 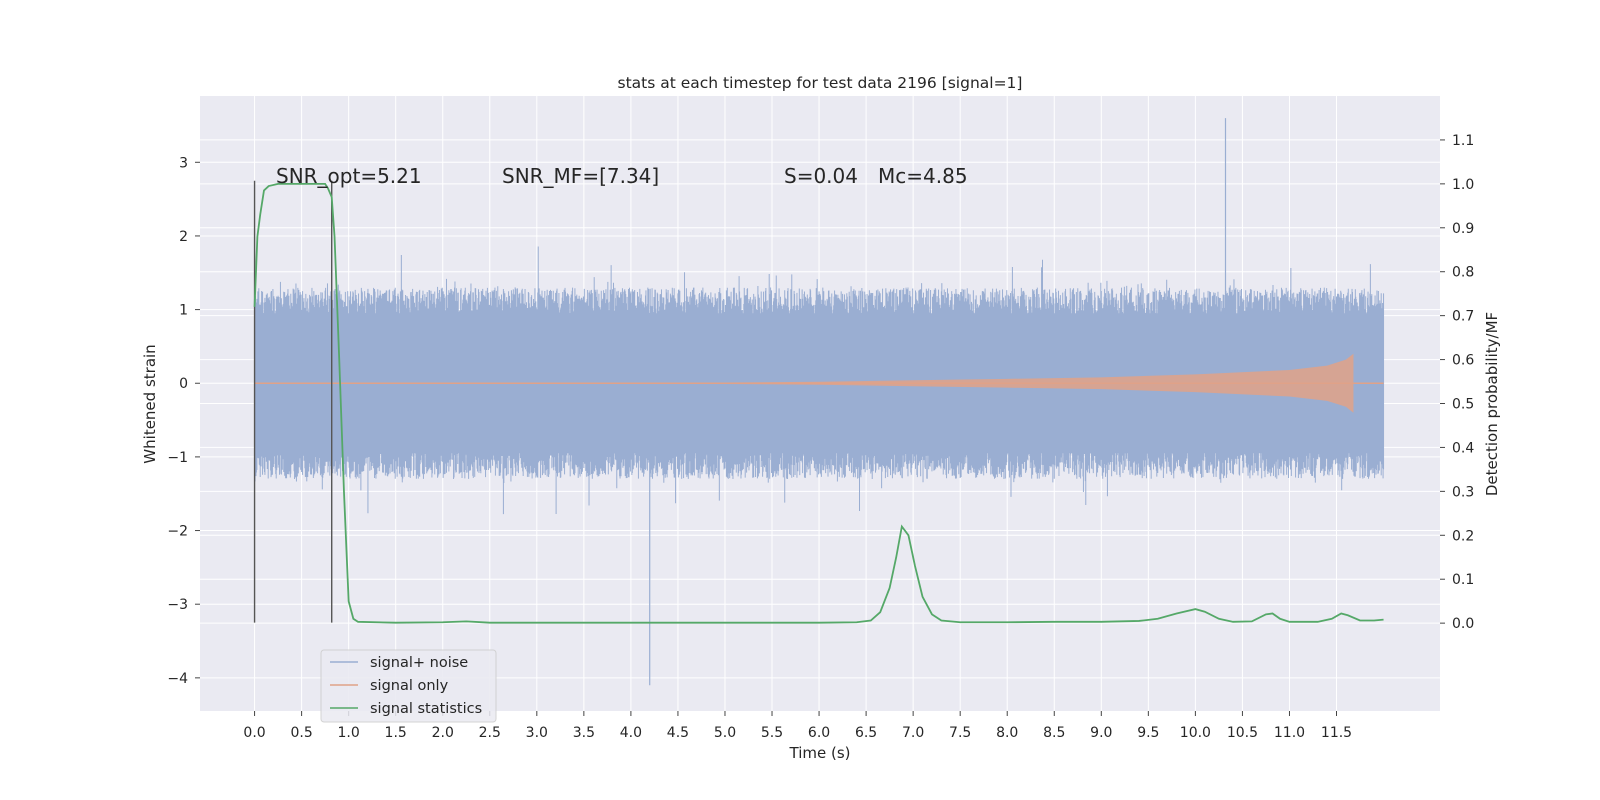 What do you see at coordinates (1463, 405) in the screenshot?
I see `y-right-tick-label: 0.5` at bounding box center [1463, 405].